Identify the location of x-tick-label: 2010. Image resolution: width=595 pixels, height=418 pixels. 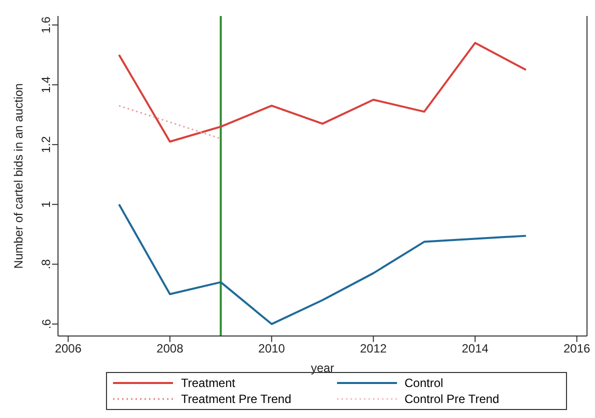
(272, 349).